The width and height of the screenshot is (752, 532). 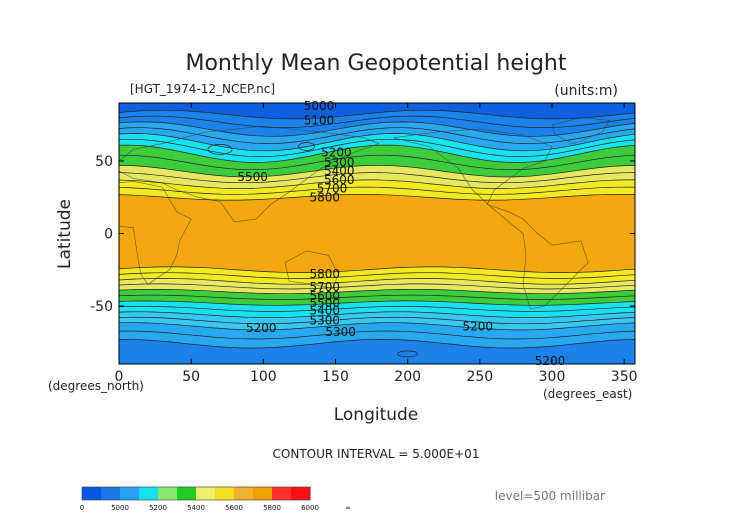 What do you see at coordinates (202, 89) in the screenshot?
I see `chart-subtitle-left: [HGT_1974-12_NCEP.nc]` at bounding box center [202, 89].